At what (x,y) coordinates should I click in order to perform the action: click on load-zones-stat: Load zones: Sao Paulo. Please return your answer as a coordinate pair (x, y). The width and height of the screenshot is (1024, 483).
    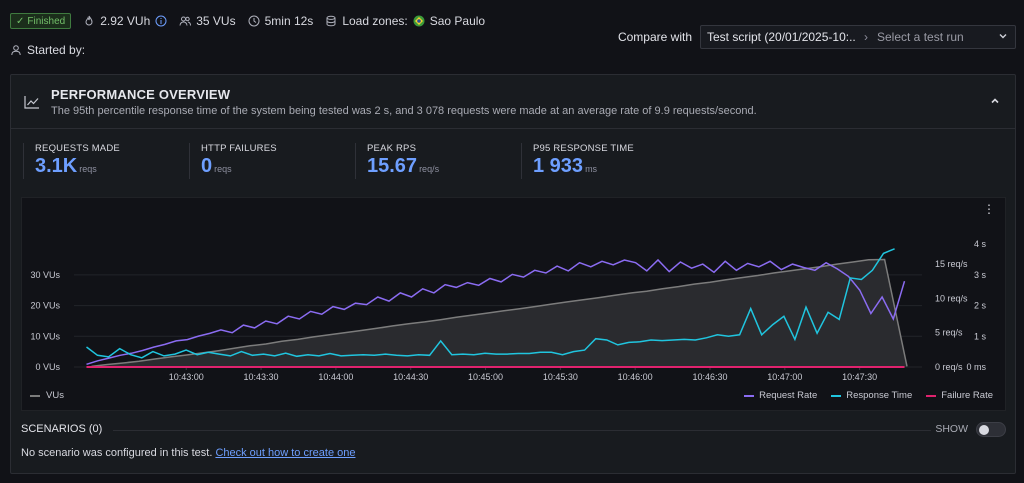
    Looking at the image, I should click on (405, 21).